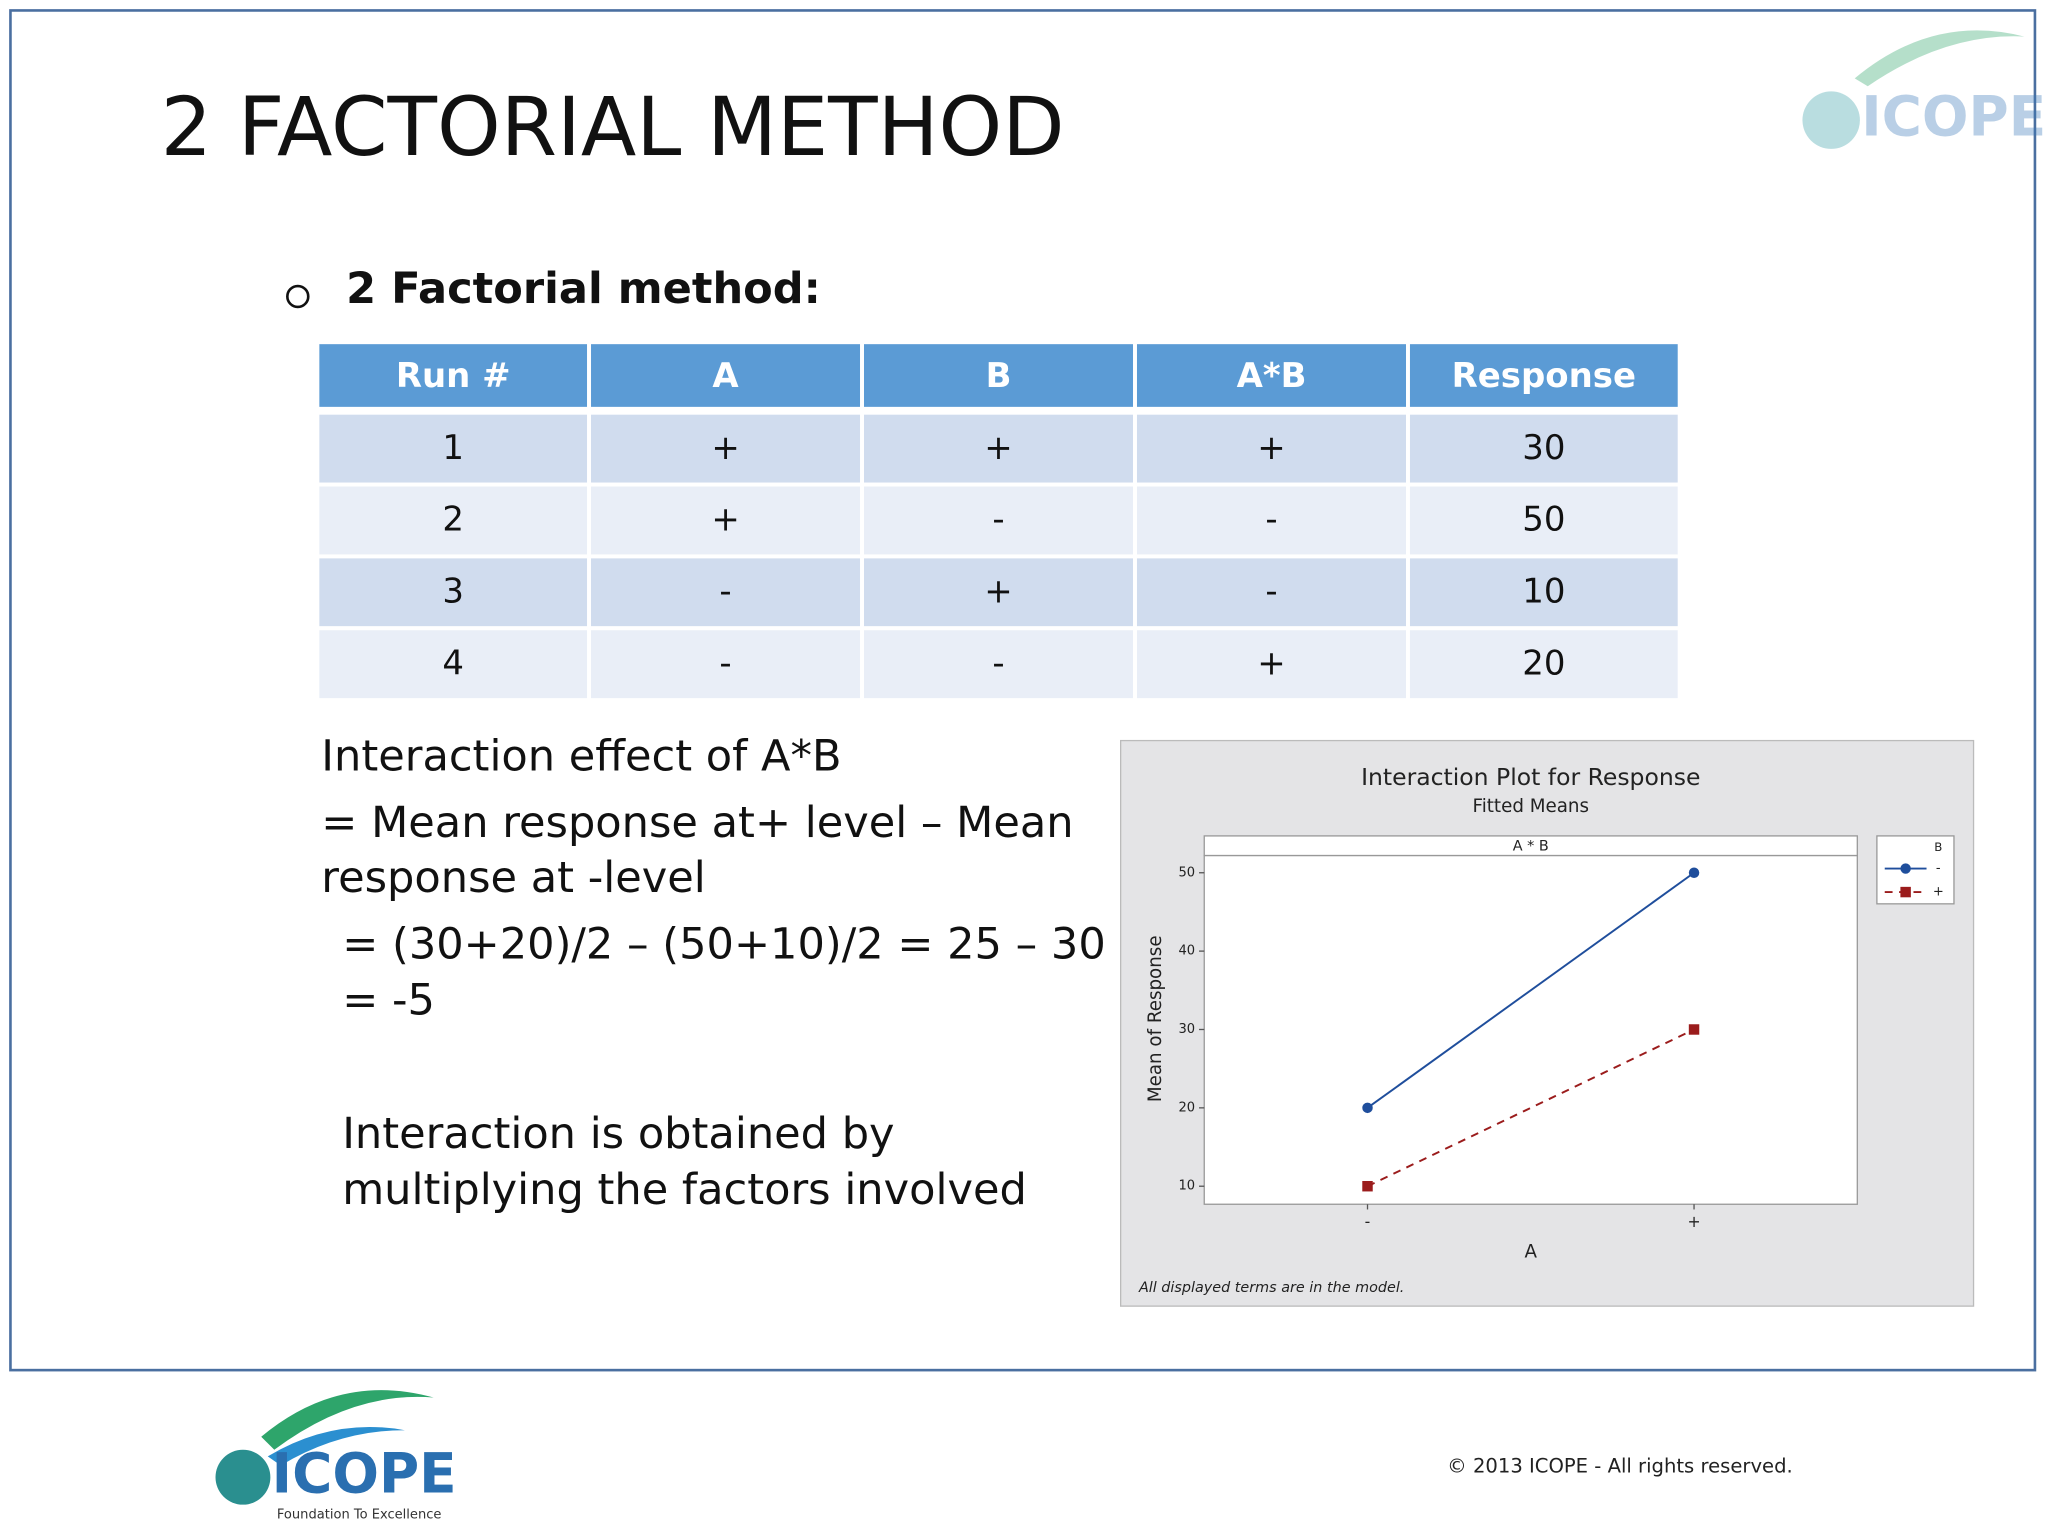 The width and height of the screenshot is (2048, 1536). What do you see at coordinates (1620, 1465) in the screenshot?
I see `copyright: © 2013 ICOPE - All rights reserved.` at bounding box center [1620, 1465].